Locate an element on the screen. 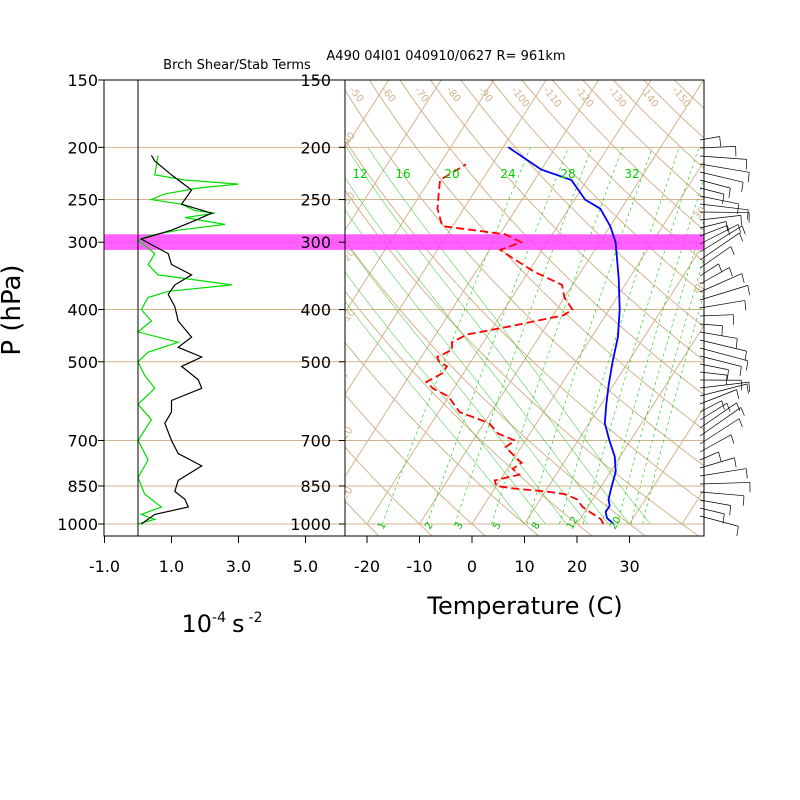 The image size is (800, 800). wind-barbs is located at coordinates (725, 336).